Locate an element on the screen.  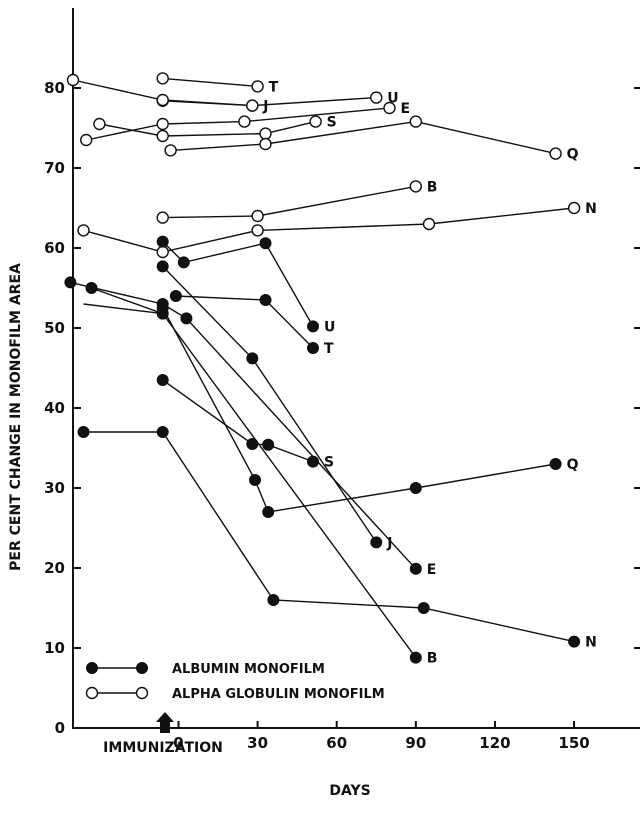
x-tick-label: 120 is located at coordinates (494, 743).